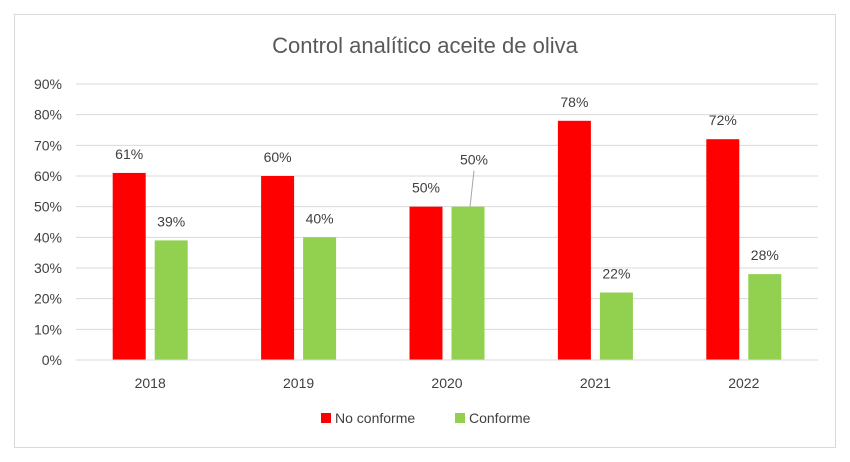 This screenshot has width=850, height=462. What do you see at coordinates (48, 84) in the screenshot?
I see `y-tick-label: 90%` at bounding box center [48, 84].